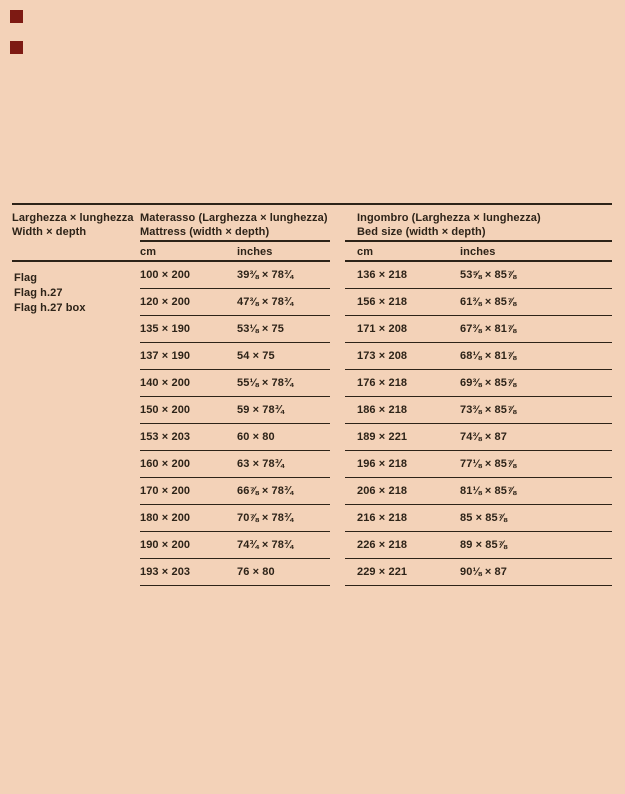 The image size is (625, 794). What do you see at coordinates (188, 437) in the screenshot?
I see `mattress-cm-value: 153 × 203` at bounding box center [188, 437].